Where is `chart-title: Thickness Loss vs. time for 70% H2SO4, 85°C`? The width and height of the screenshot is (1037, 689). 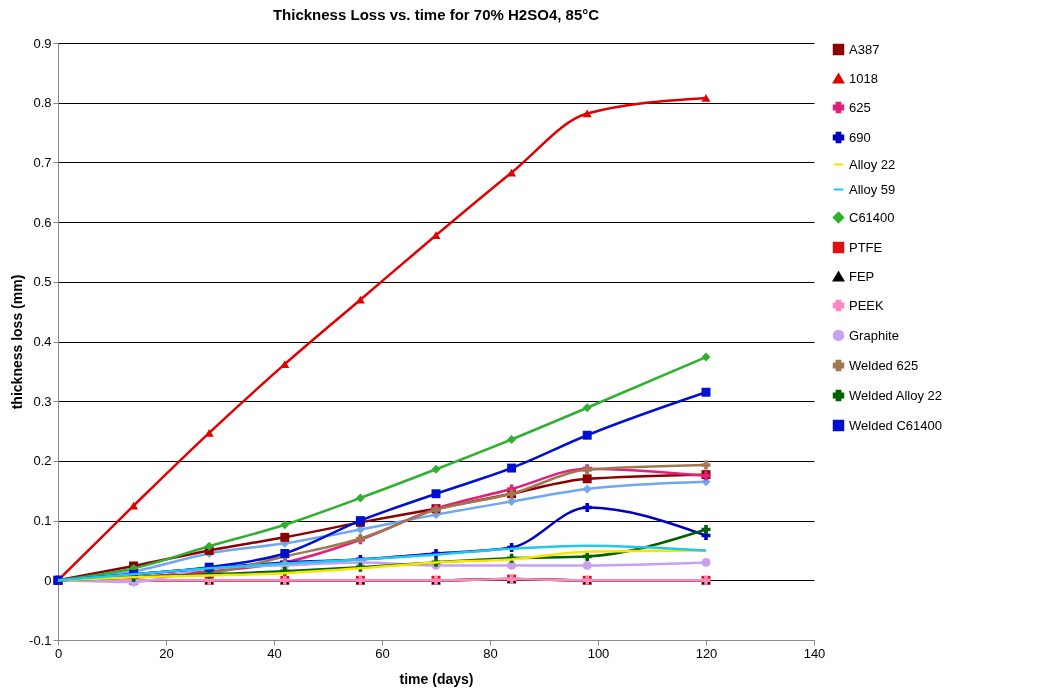
chart-title: Thickness Loss vs. time for 70% H2SO4, 85°C is located at coordinates (436, 14).